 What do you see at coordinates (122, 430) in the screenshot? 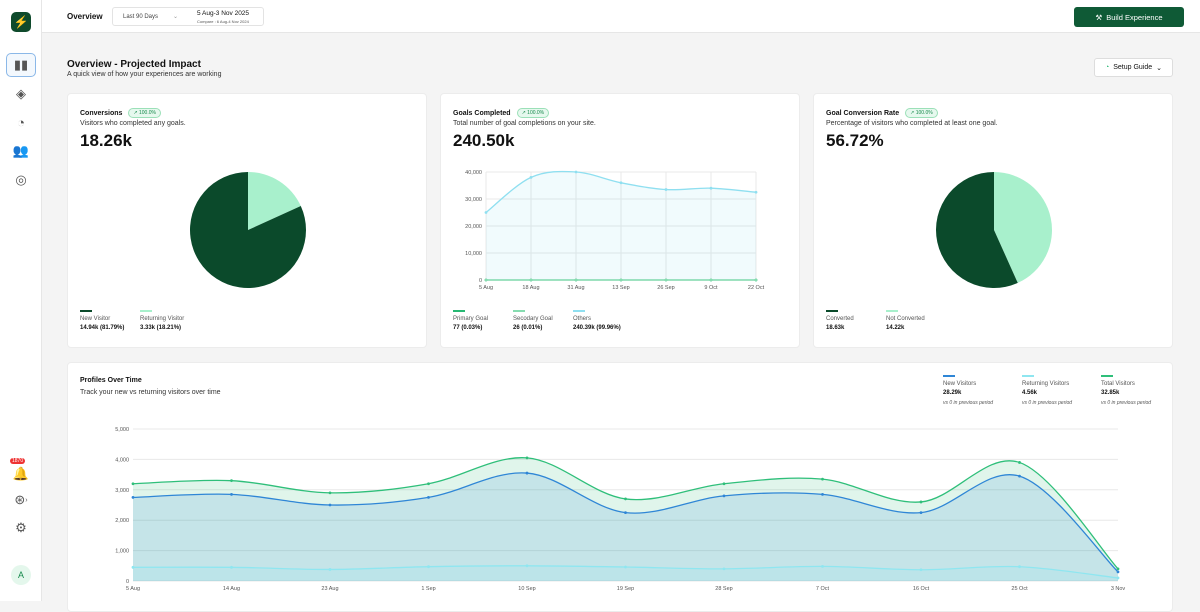
I see `y-tick-label: 5,000` at bounding box center [122, 430].